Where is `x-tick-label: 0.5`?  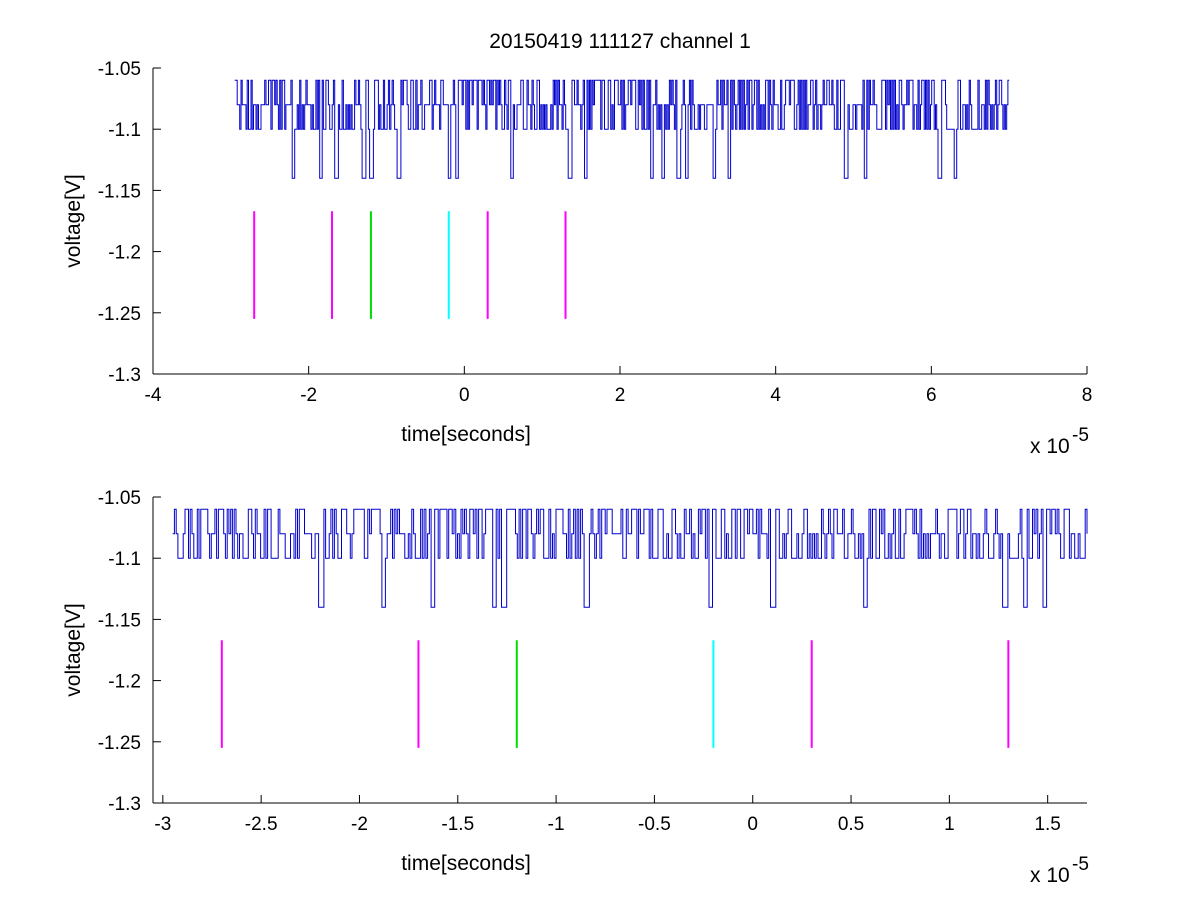 x-tick-label: 0.5 is located at coordinates (851, 824).